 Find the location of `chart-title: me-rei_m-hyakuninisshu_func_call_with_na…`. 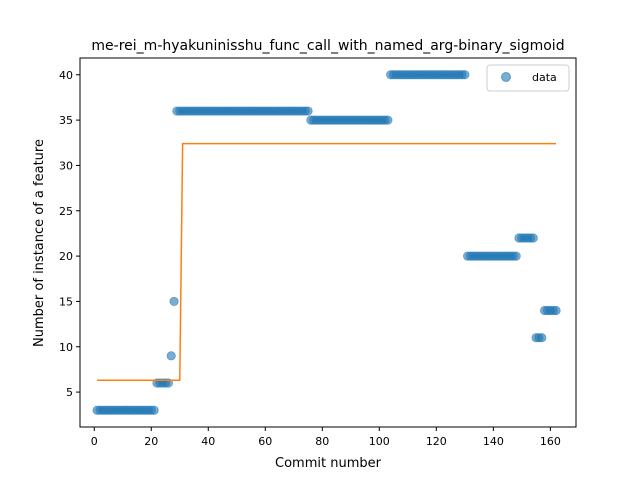

chart-title: me-rei_m-hyakuninisshu_func_call_with_na… is located at coordinates (327, 46).